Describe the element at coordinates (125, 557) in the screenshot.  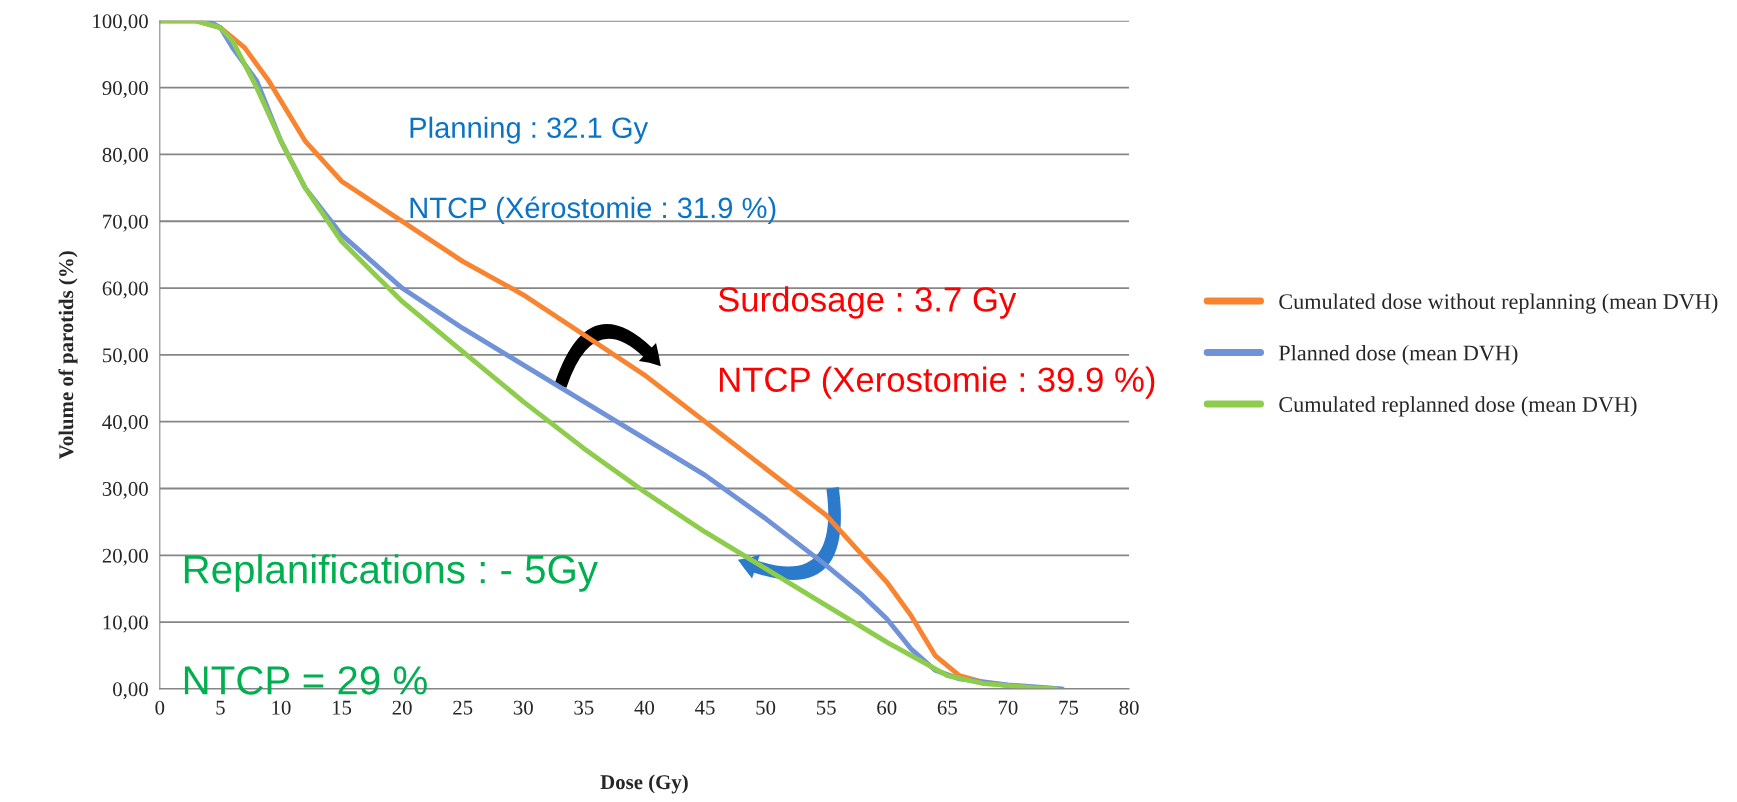
I see `y-tick-label: 20,00` at that location.